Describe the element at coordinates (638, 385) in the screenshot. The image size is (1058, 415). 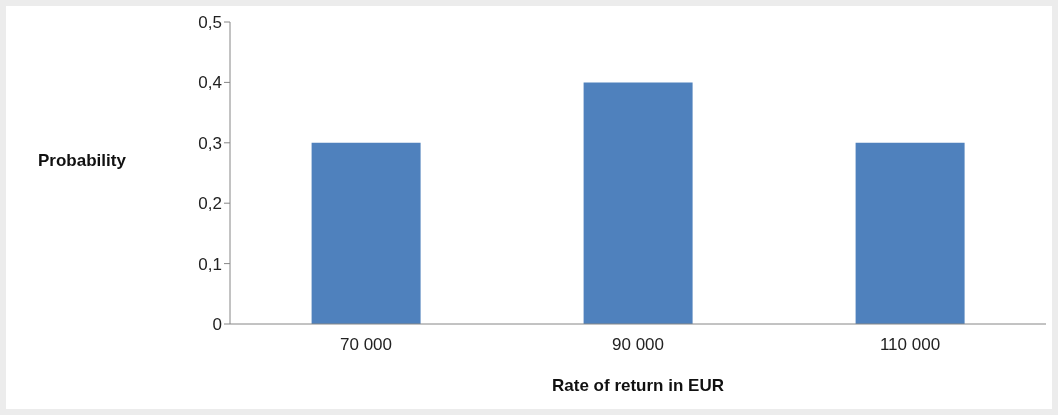
I see `x-axis-title: Rate of return in EUR` at that location.